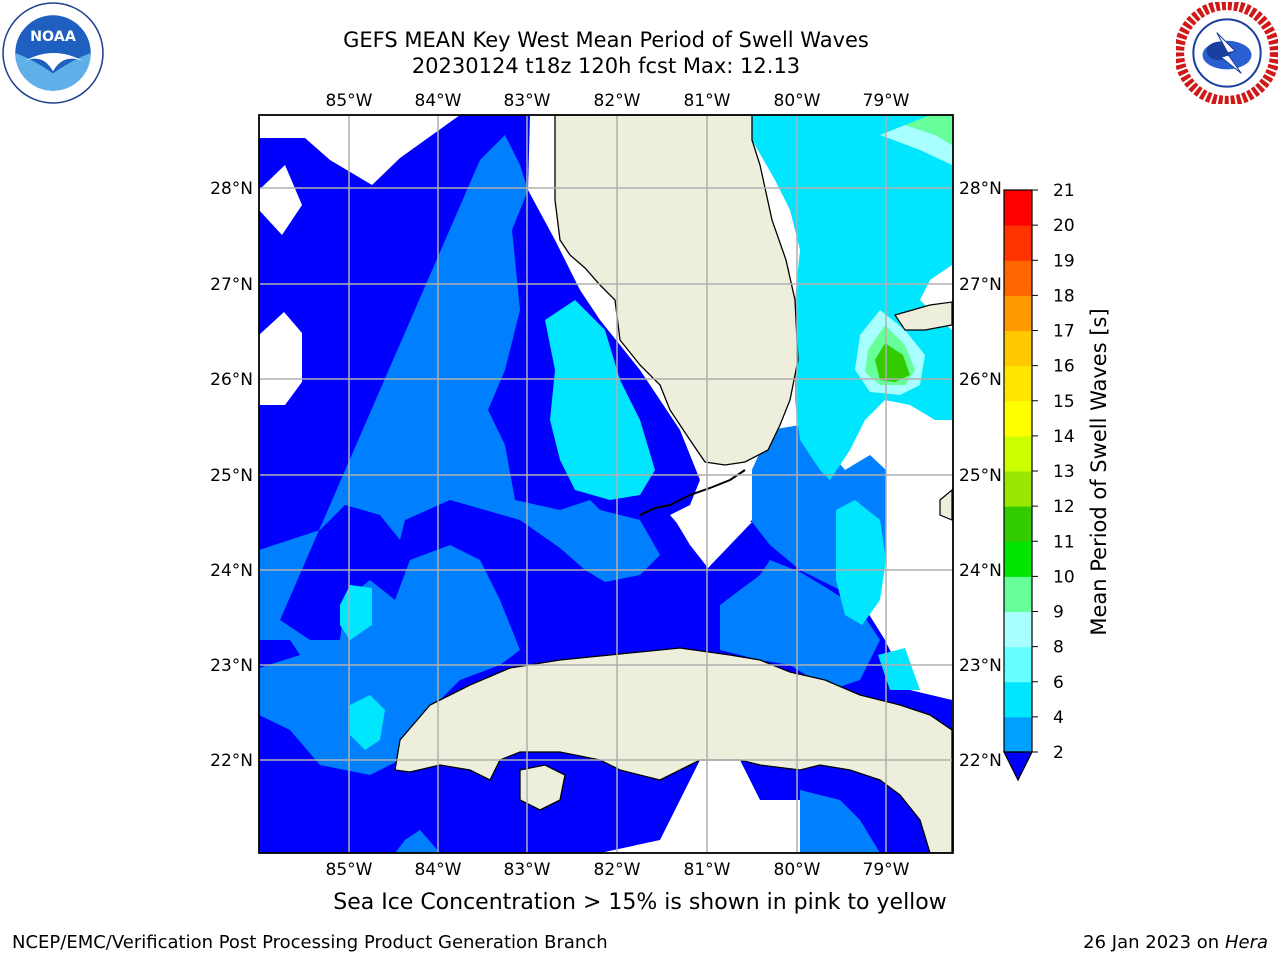  What do you see at coordinates (1151, 942) in the screenshot?
I see `footer-date-text: 26 Jan 2023 on` at bounding box center [1151, 942].